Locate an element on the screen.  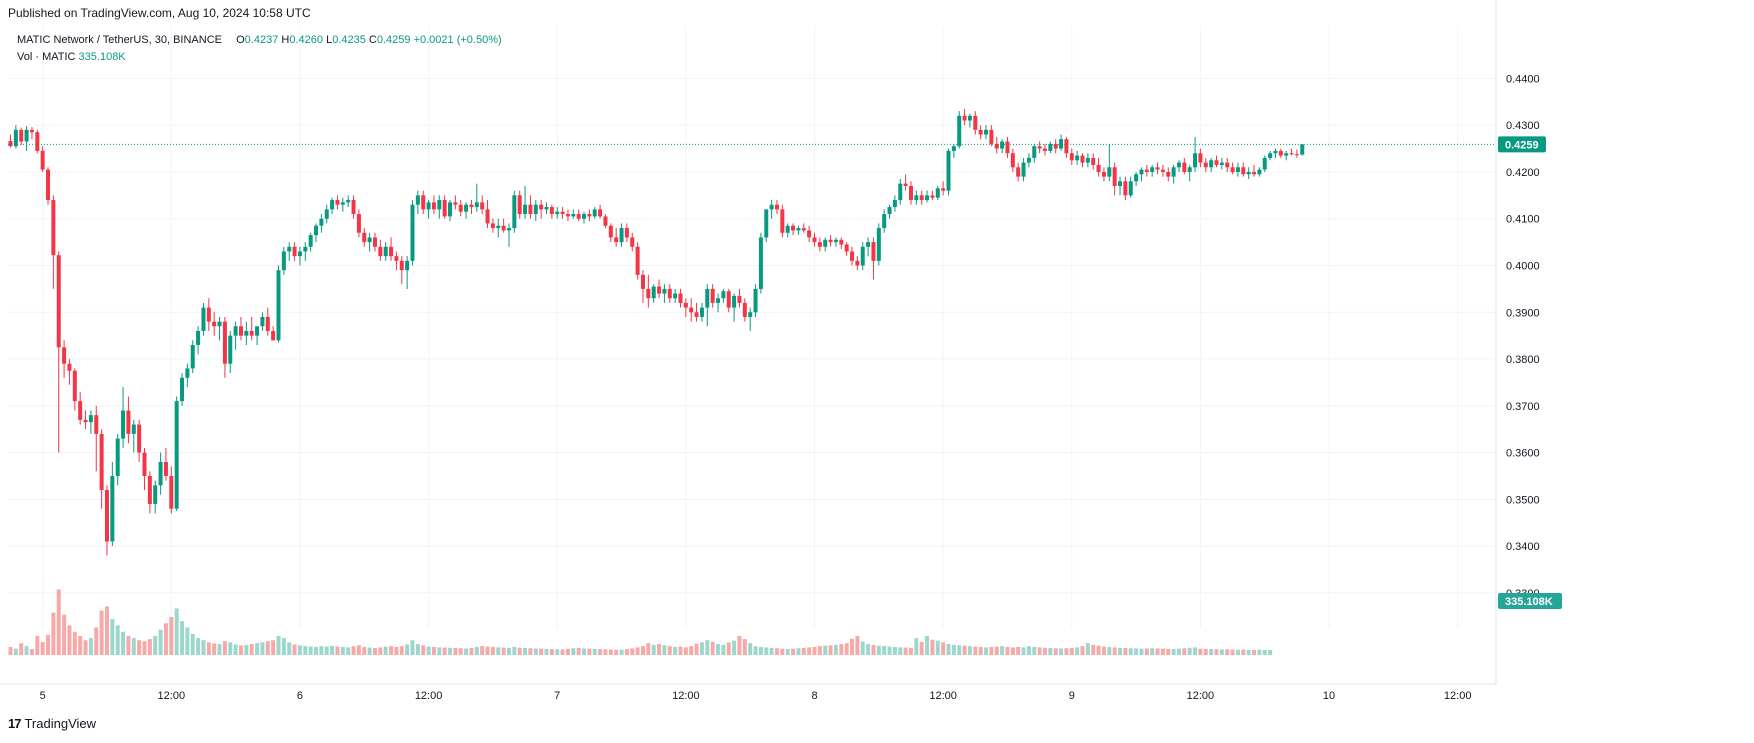
last-volume-badge: 335.108K is located at coordinates (1530, 601).